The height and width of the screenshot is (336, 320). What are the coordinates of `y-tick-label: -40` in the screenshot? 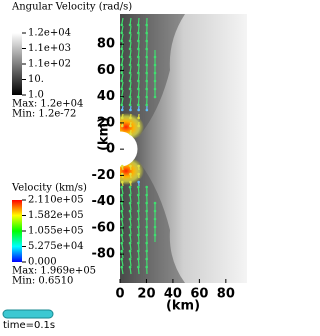 It's located at (104, 201).